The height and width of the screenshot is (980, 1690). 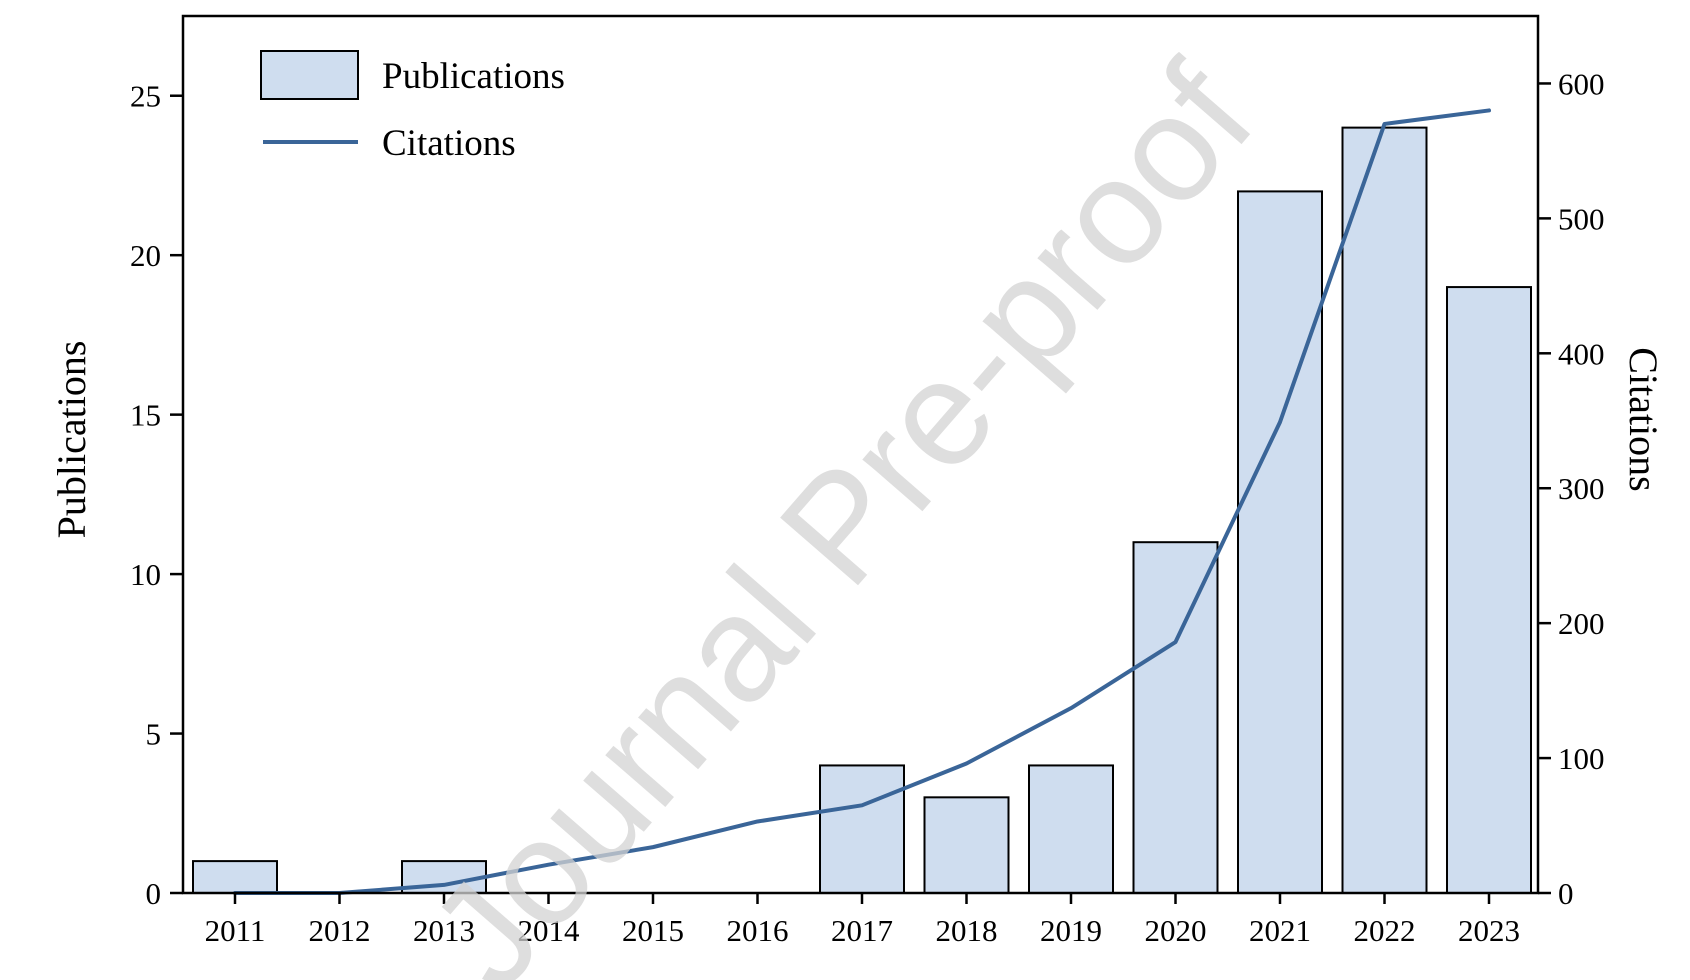 What do you see at coordinates (145, 96) in the screenshot?
I see `y-tick-label-25: 25` at bounding box center [145, 96].